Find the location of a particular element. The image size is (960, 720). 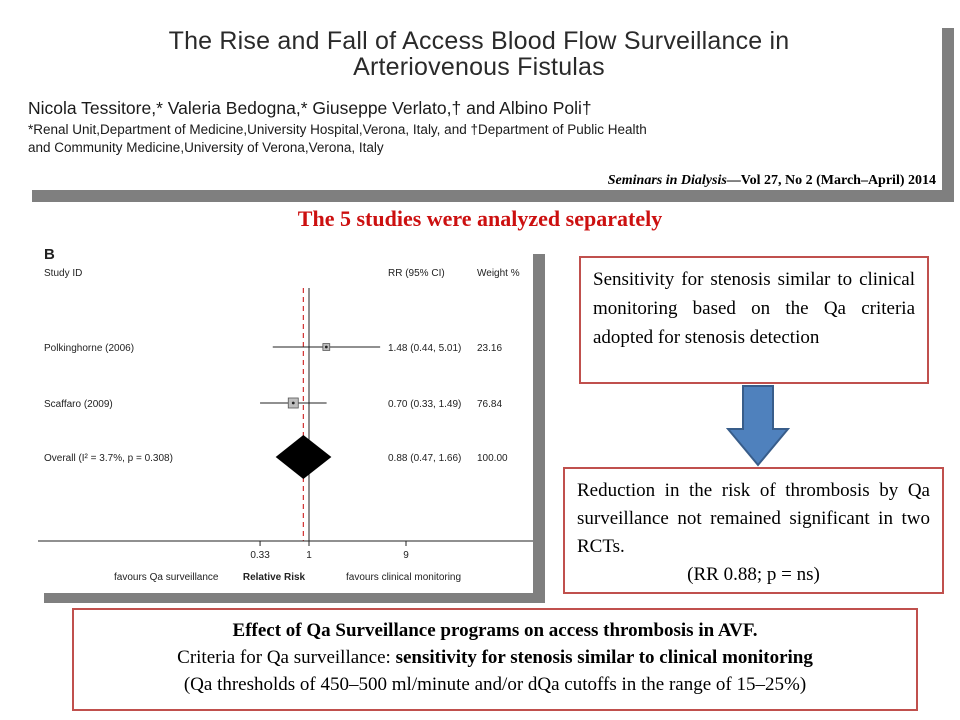

down-arrow-icon is located at coordinates (758, 426).